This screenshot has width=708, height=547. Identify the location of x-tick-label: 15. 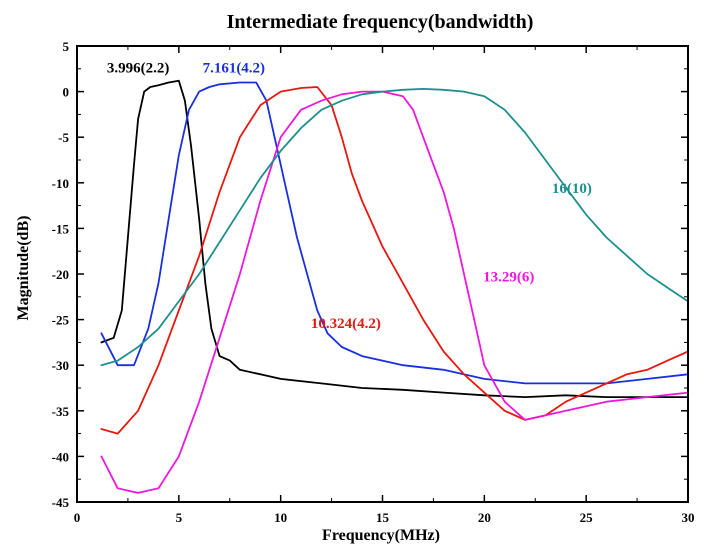
(383, 517).